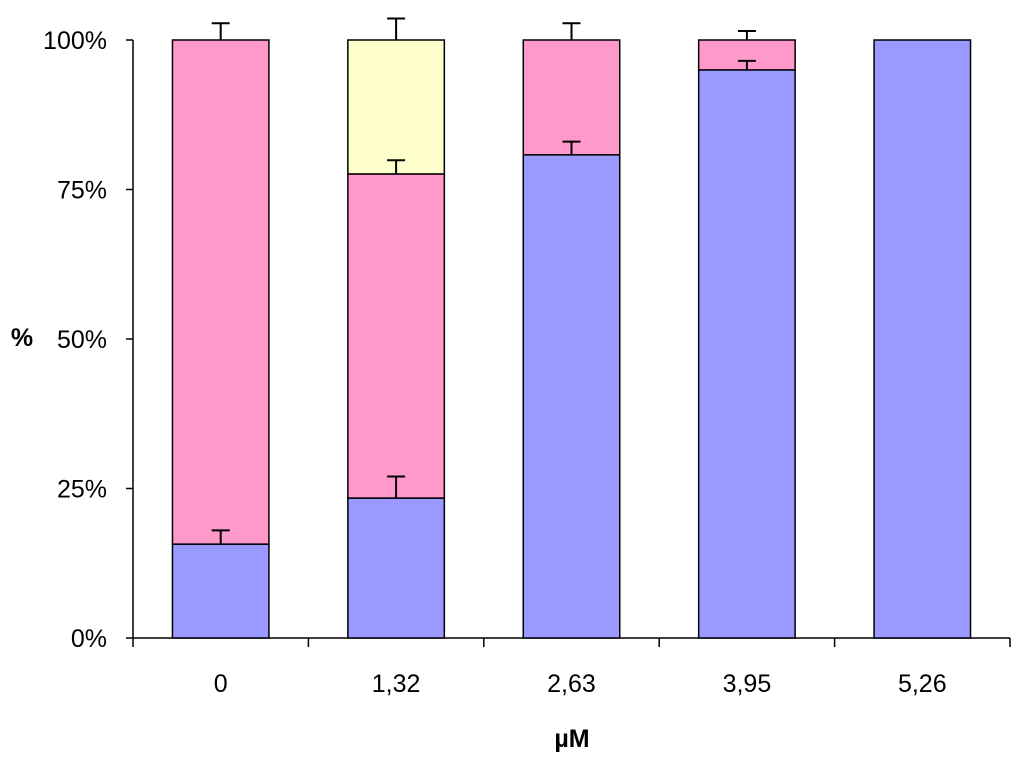 Image resolution: width=1024 pixels, height=761 pixels. What do you see at coordinates (747, 684) in the screenshot?
I see `x-tick-label: 3,95` at bounding box center [747, 684].